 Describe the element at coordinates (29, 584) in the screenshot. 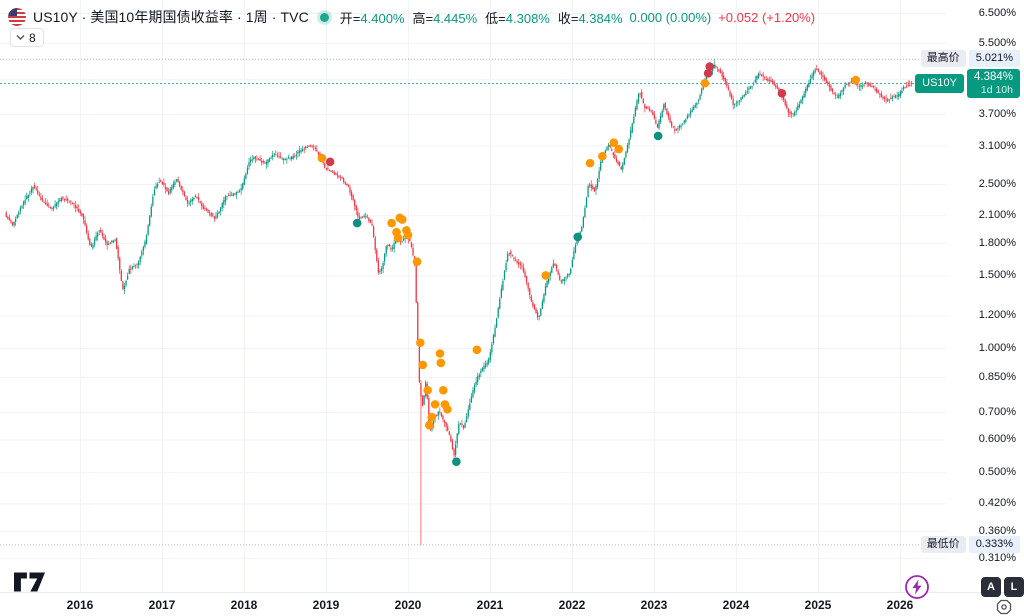

I see `tradingview-logo` at that location.